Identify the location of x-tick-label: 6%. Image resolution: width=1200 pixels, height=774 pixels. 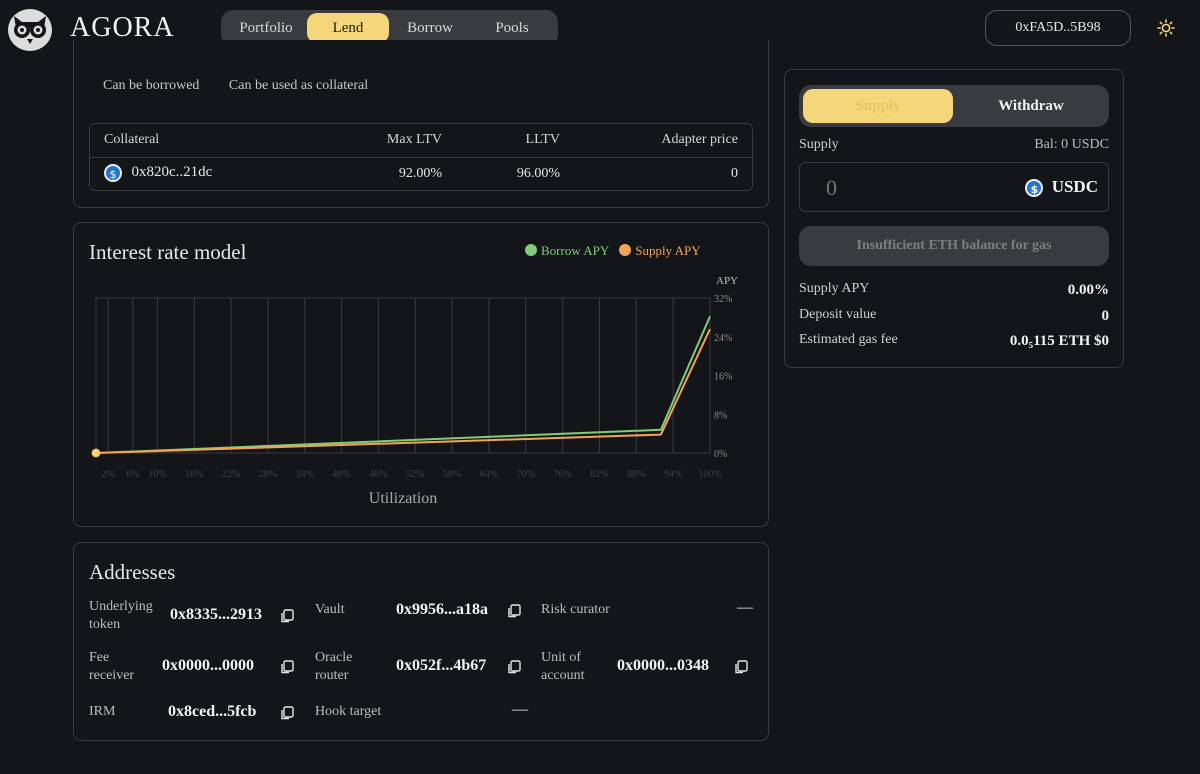
(132, 474).